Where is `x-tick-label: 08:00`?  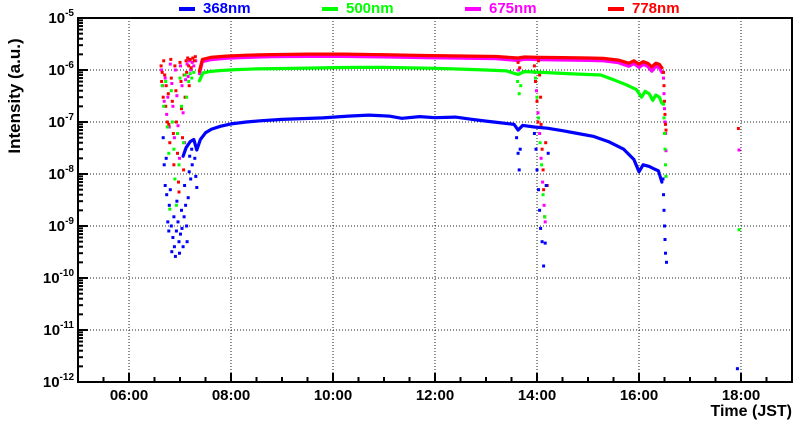 x-tick-label: 08:00 is located at coordinates (231, 395).